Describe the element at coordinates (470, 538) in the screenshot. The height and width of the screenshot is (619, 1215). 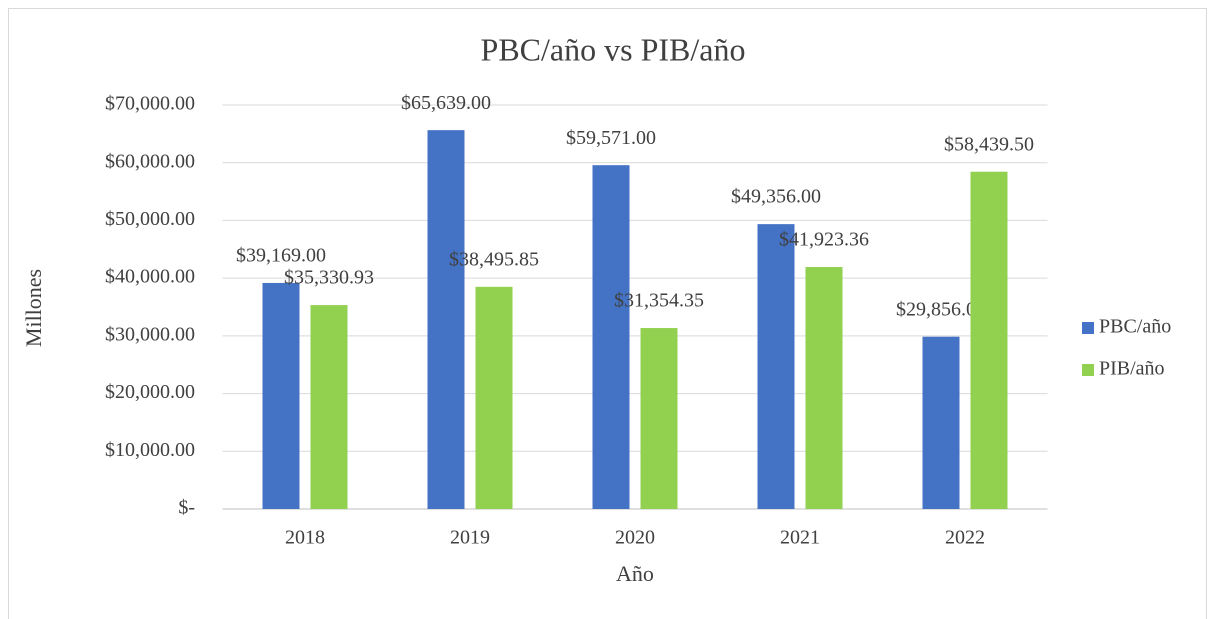
I see `x-tick-label: 2019` at that location.